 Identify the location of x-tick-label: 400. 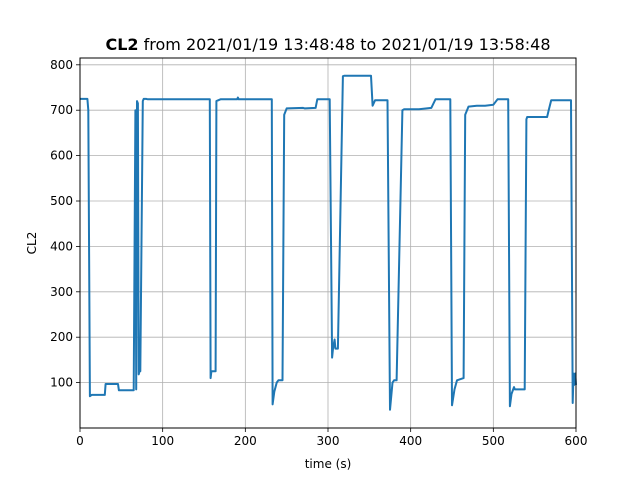
(410, 441).